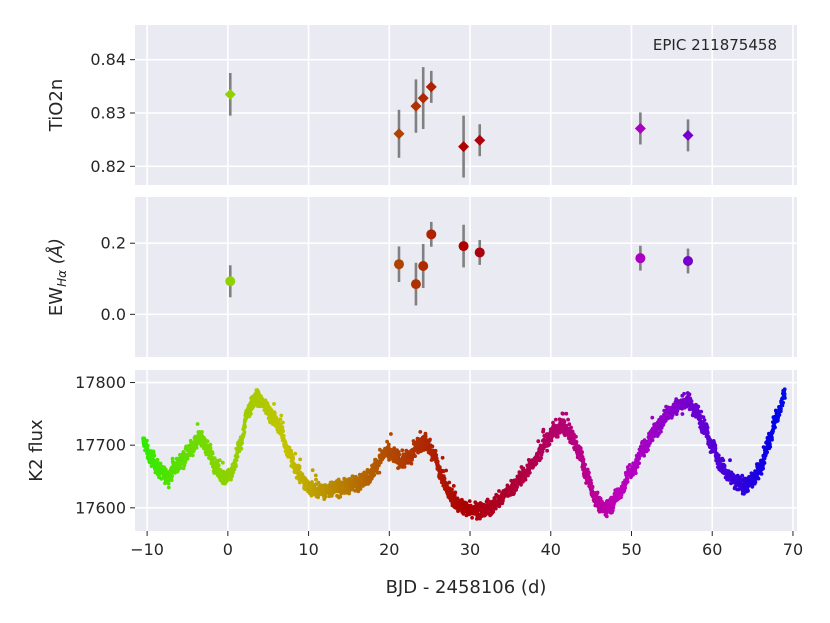 The height and width of the screenshot is (623, 830). Describe the element at coordinates (100, 382) in the screenshot. I see `y-tick-label: 17800` at that location.